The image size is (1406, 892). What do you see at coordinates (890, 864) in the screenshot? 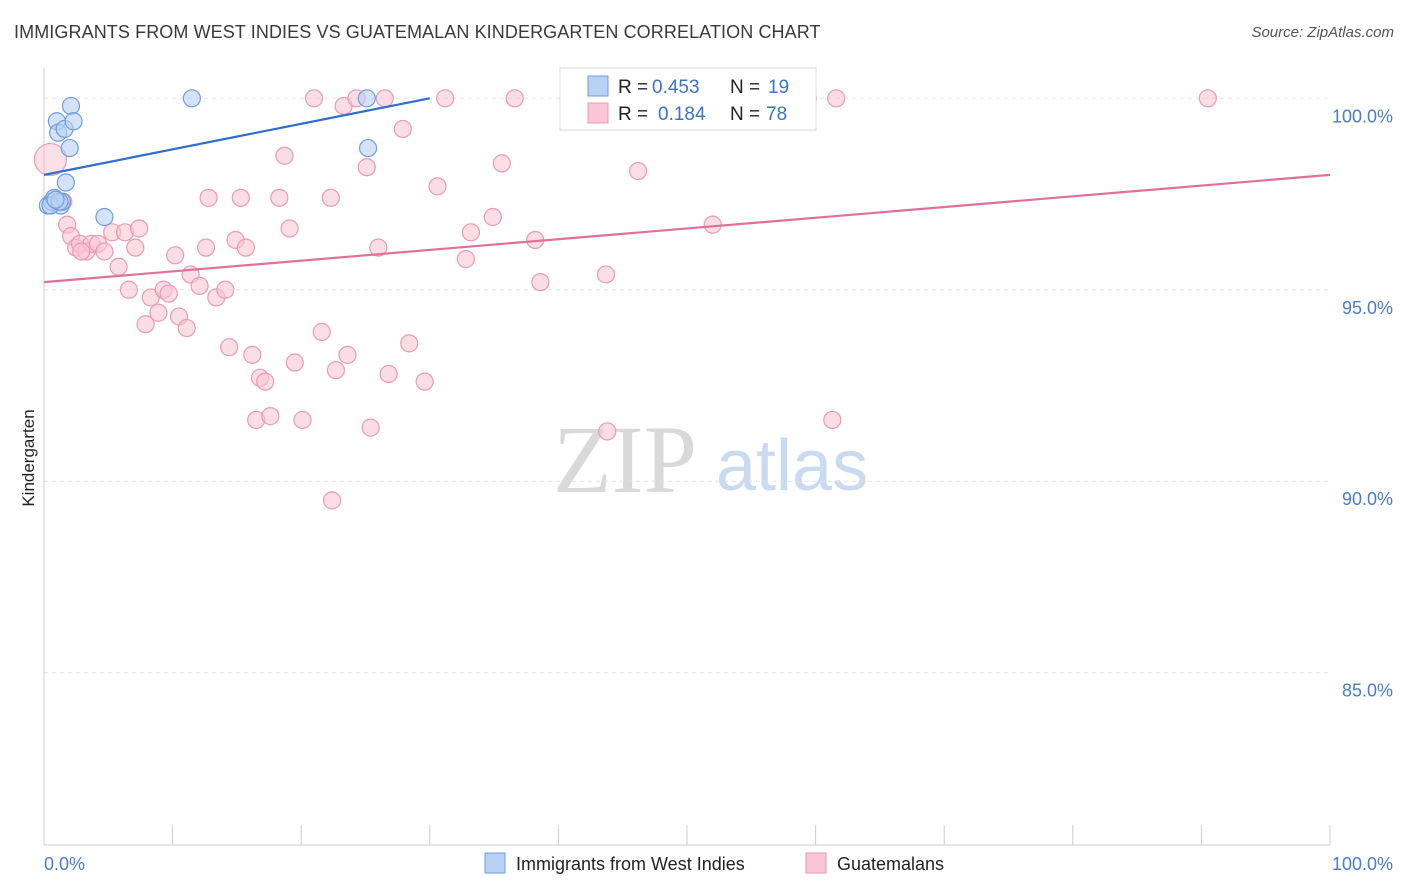
I see `series-legend-label-guatemalans: Guatemalans` at bounding box center [890, 864].